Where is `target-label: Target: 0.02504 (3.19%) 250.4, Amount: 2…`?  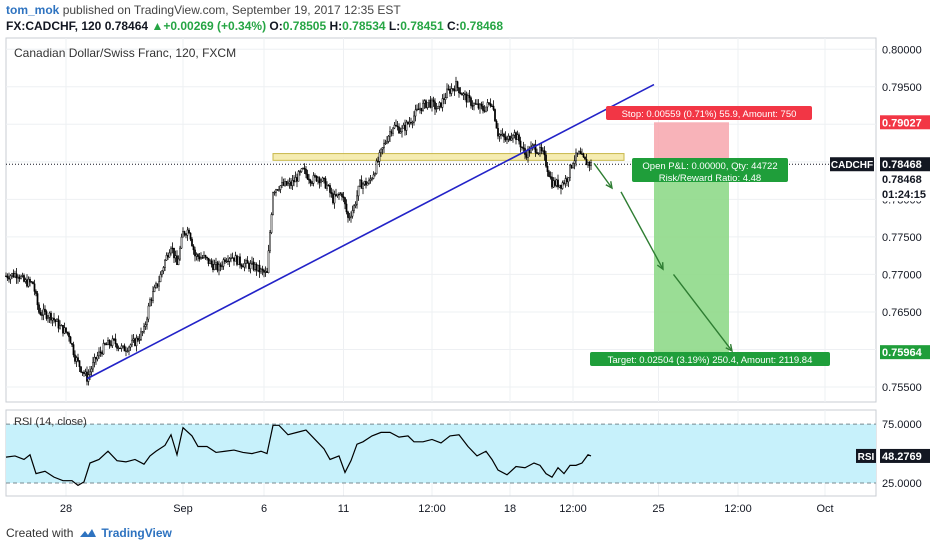 target-label: Target: 0.02504 (3.19%) 250.4, Amount: 2… is located at coordinates (710, 360).